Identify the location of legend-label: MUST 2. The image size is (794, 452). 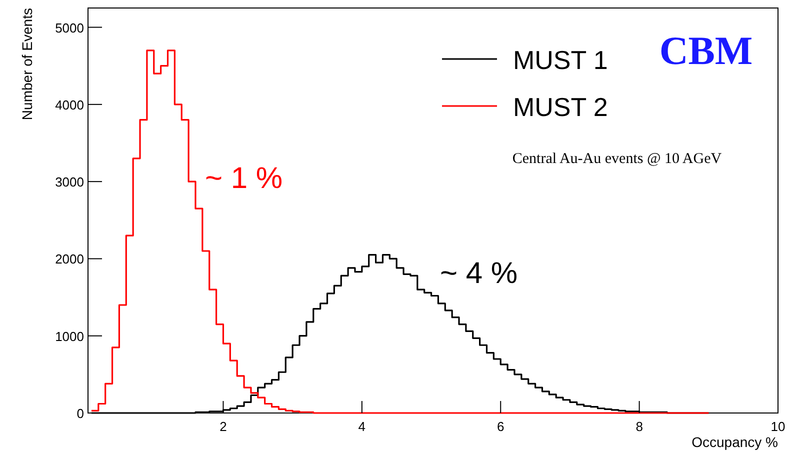
(560, 107).